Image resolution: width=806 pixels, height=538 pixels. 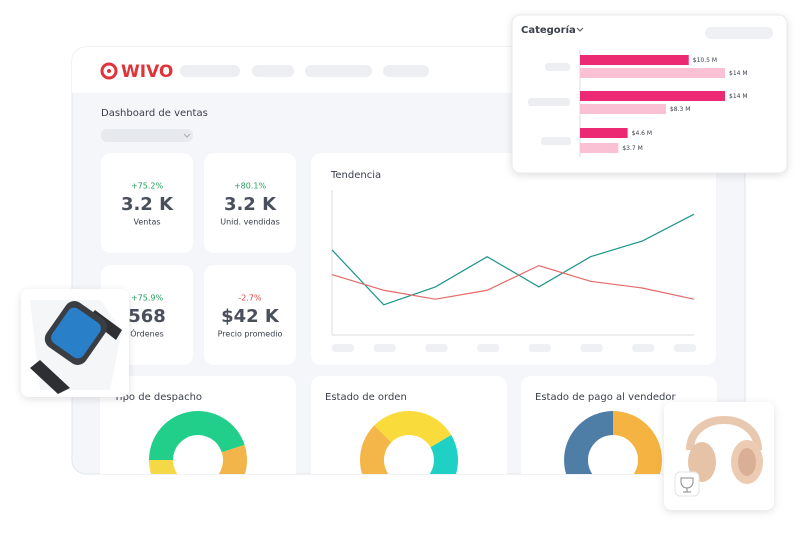 I want to click on kpi-change: -2.7%, so click(x=250, y=298).